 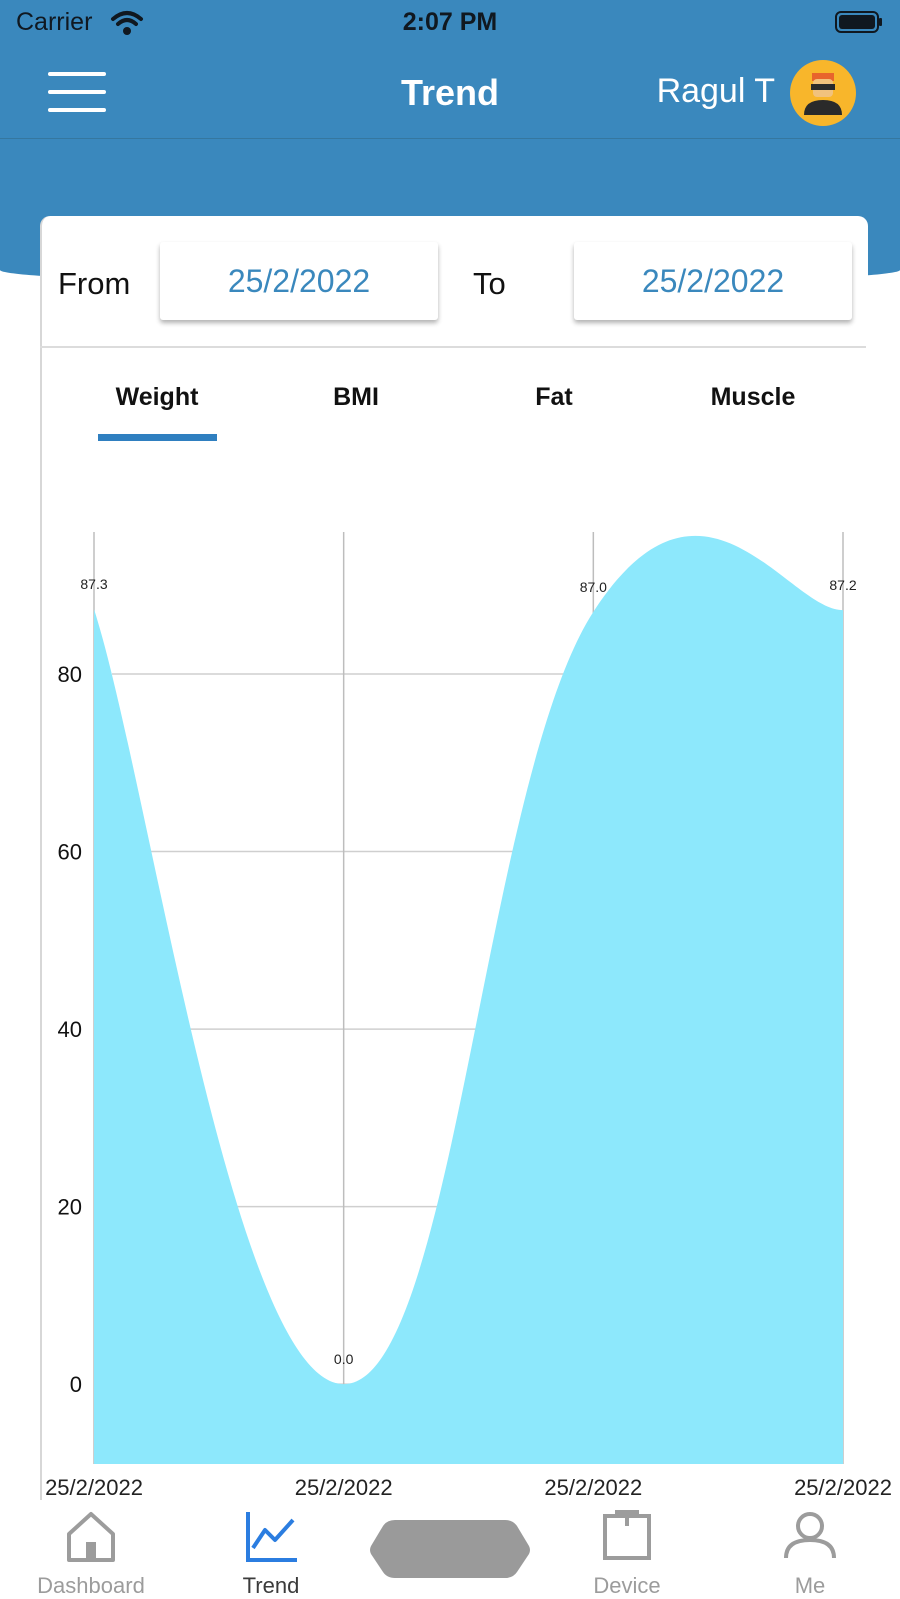 What do you see at coordinates (93, 584) in the screenshot?
I see `data-label: 87.3` at bounding box center [93, 584].